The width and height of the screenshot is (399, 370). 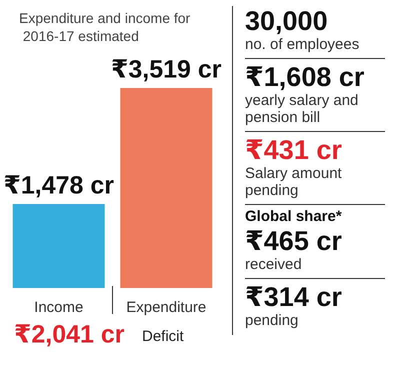 I want to click on text: no. of employees, so click(x=315, y=47).